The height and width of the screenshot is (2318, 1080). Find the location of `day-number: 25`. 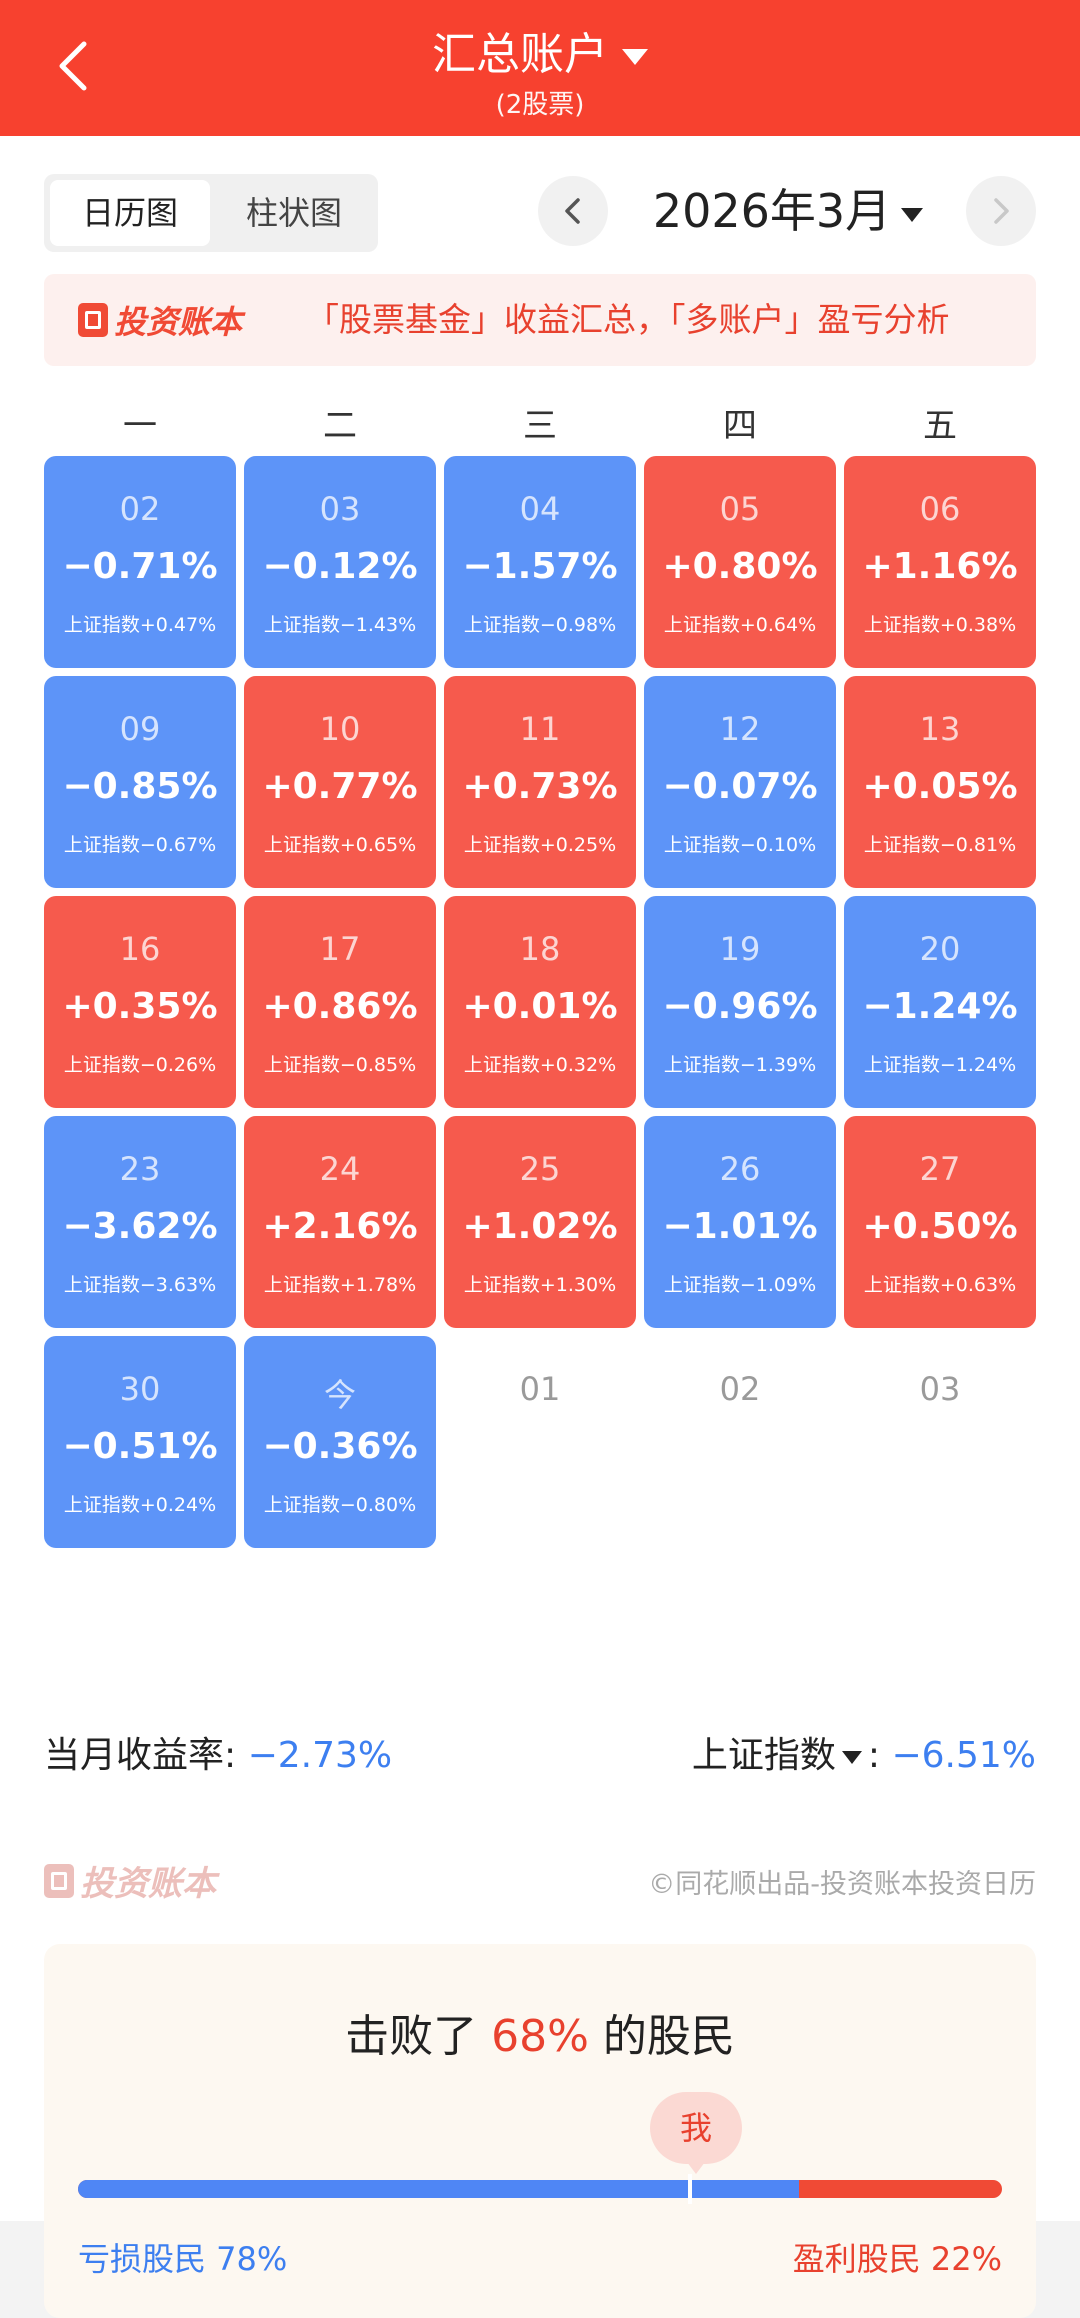

day-number: 25 is located at coordinates (540, 1169).